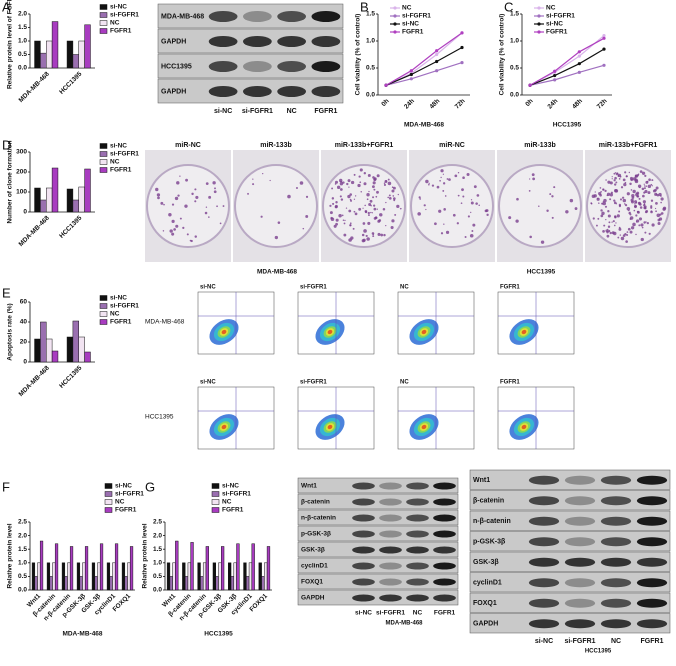  Describe the element at coordinates (363, 613) in the screenshot. I see `blot-lane-label: si-NC` at that location.